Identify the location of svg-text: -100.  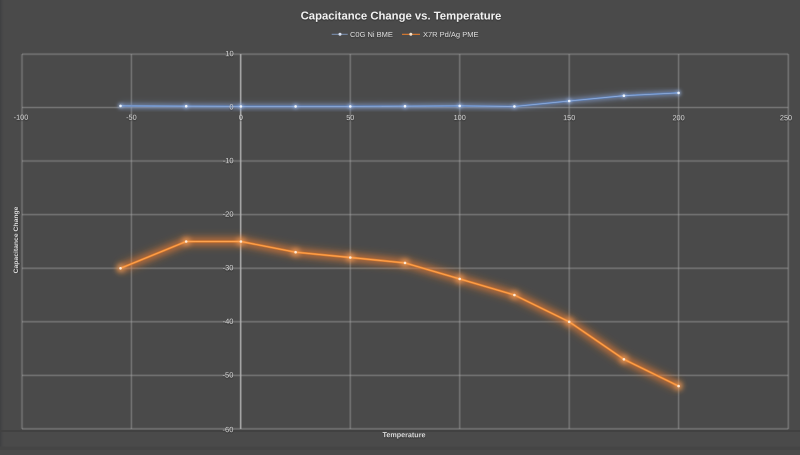
(21, 117).